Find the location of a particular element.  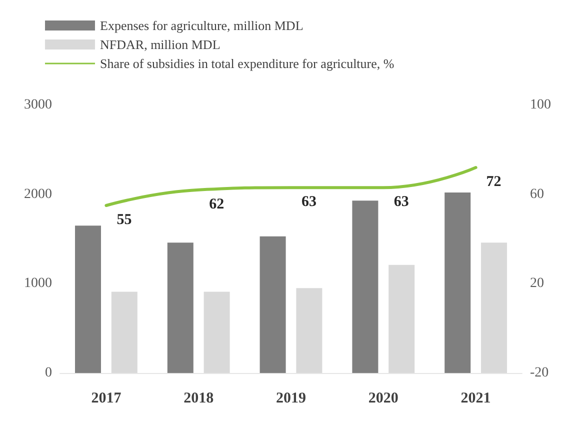

line-series is located at coordinates (291, 186).